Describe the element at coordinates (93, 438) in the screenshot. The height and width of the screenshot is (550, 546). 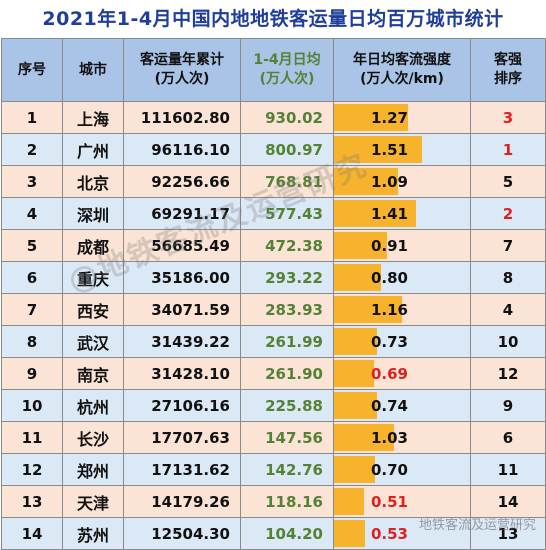
I see `cell-city: 长沙` at that location.